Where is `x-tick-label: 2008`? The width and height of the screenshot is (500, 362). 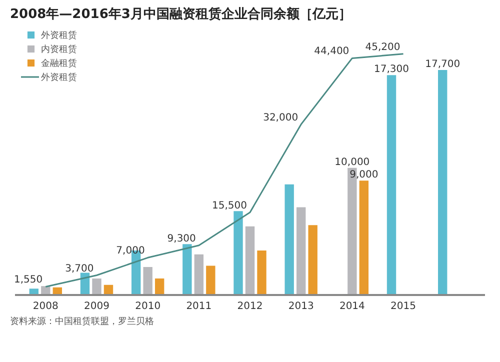 x-tick-label: 2008 is located at coordinates (45, 306).